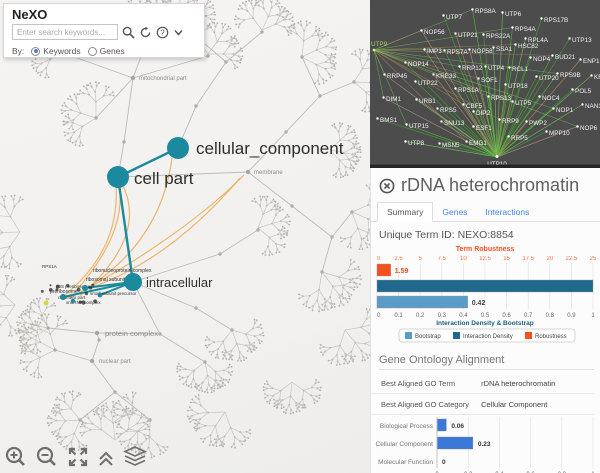 This screenshot has height=473, width=600. What do you see at coordinates (92, 51) in the screenshot?
I see `radio-genes` at bounding box center [92, 51].